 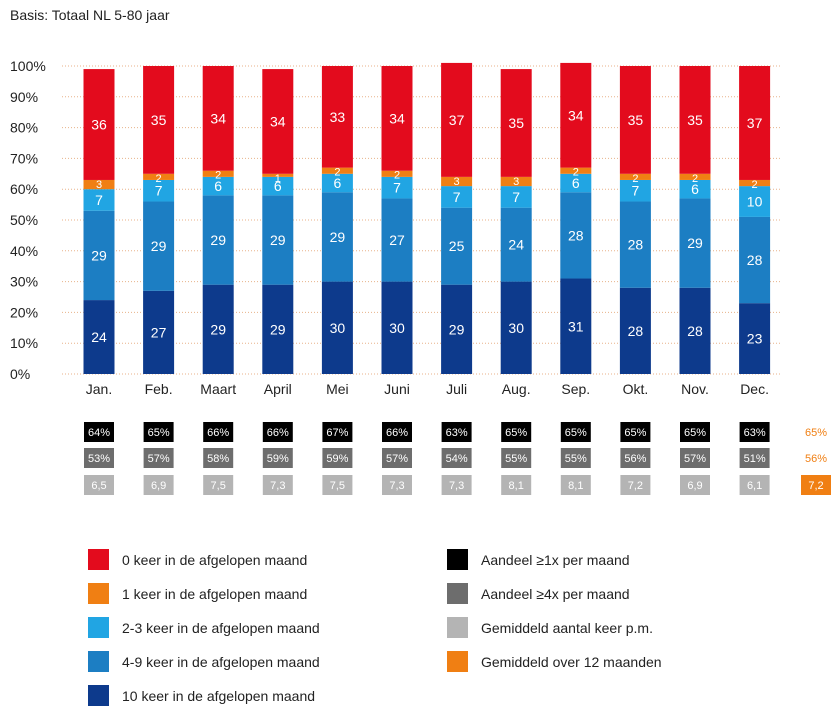 I want to click on summary-value: 6,9, so click(x=158, y=486).